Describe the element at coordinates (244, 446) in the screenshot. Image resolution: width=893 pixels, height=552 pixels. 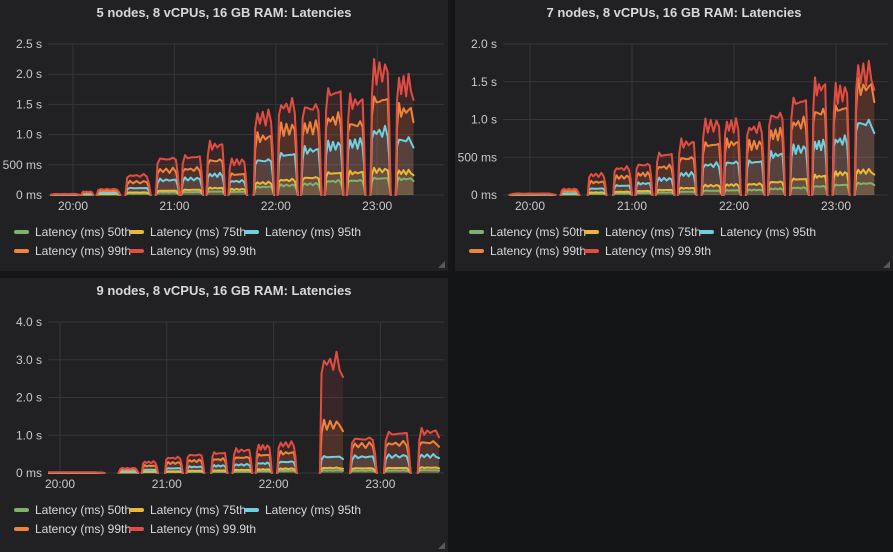
I see `series-area-99th` at that location.